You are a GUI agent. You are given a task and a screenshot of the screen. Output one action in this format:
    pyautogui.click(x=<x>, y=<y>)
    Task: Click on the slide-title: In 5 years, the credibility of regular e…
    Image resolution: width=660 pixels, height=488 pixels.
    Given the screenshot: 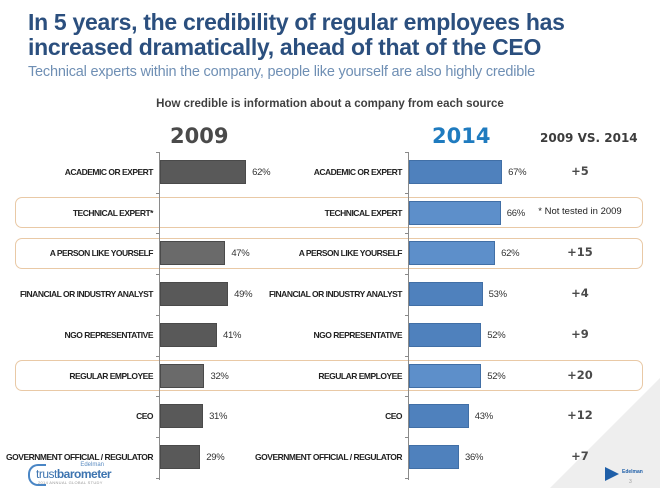 What is the action you would take?
    pyautogui.click(x=338, y=35)
    